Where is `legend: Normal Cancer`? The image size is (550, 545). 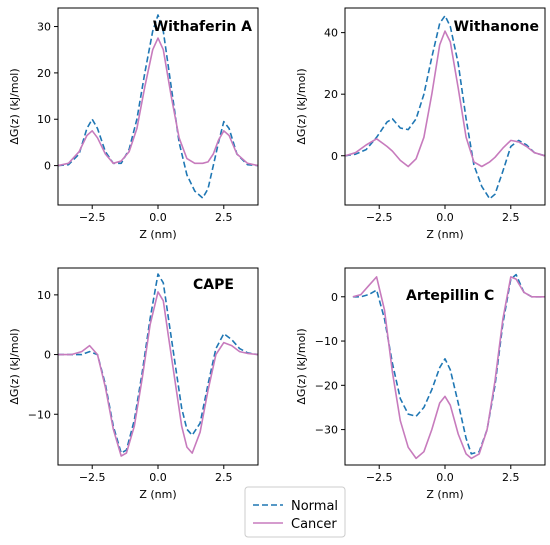 legend: Normal Cancer is located at coordinates (295, 512).